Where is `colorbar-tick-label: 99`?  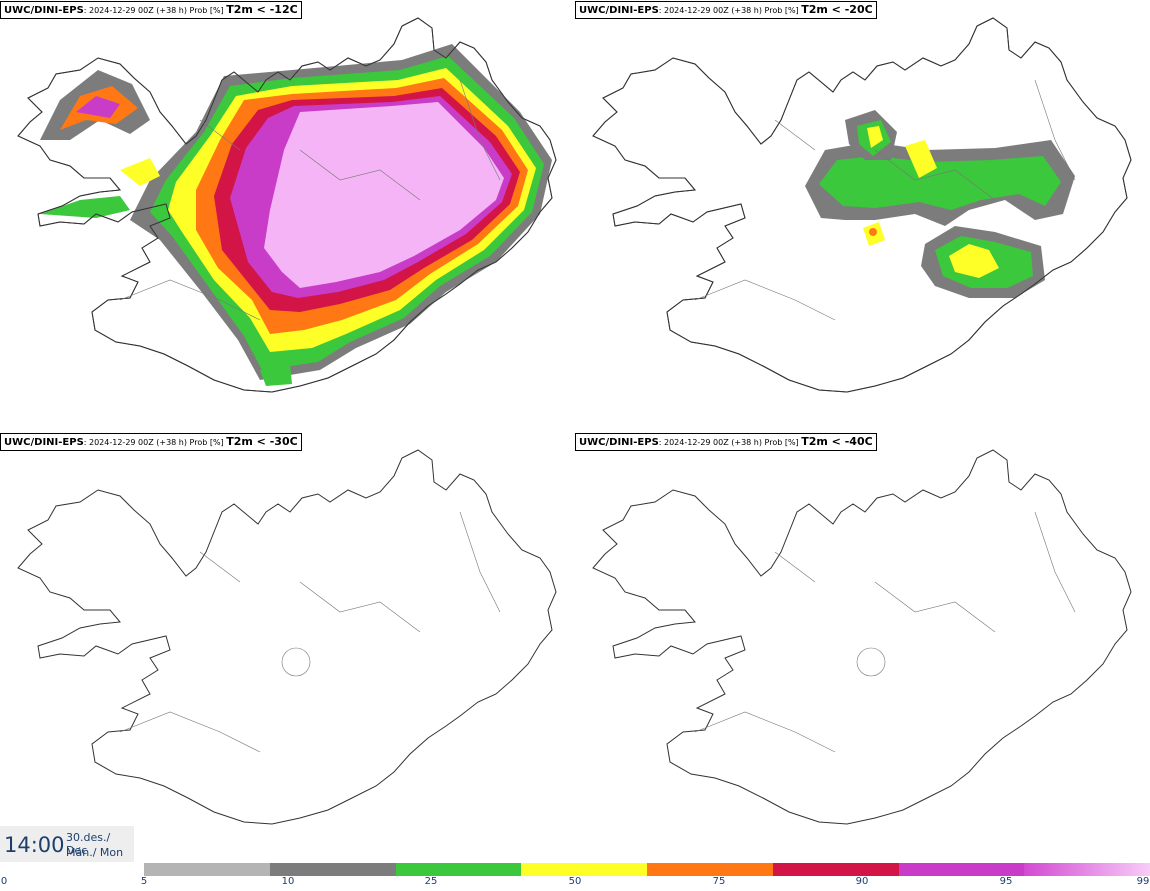
colorbar-tick-label: 99 is located at coordinates (1143, 881).